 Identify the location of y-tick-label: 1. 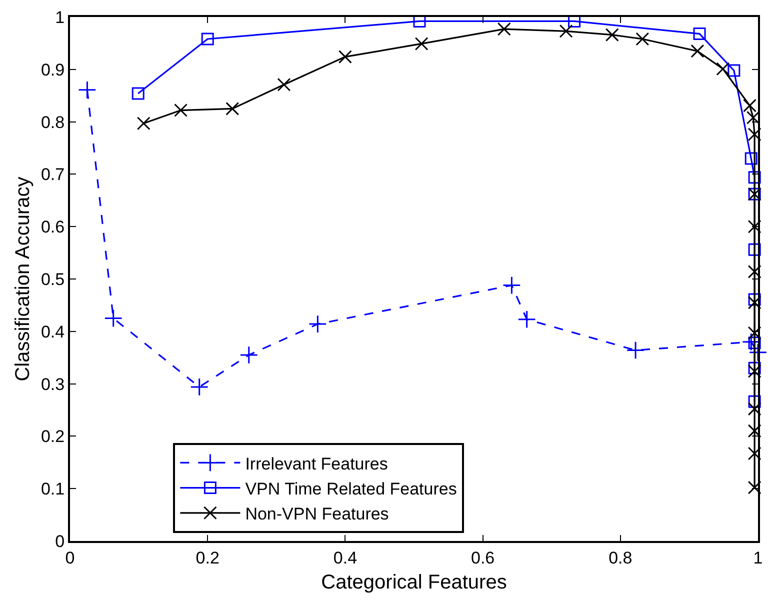
(60, 17).